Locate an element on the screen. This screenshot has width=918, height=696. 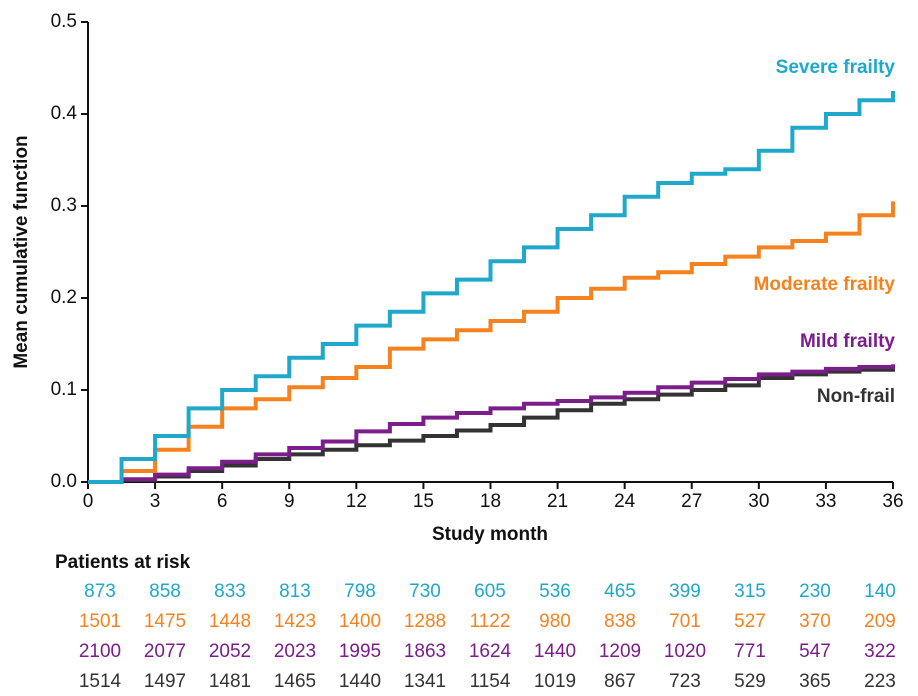
at-risk-value: 527 is located at coordinates (750, 621).